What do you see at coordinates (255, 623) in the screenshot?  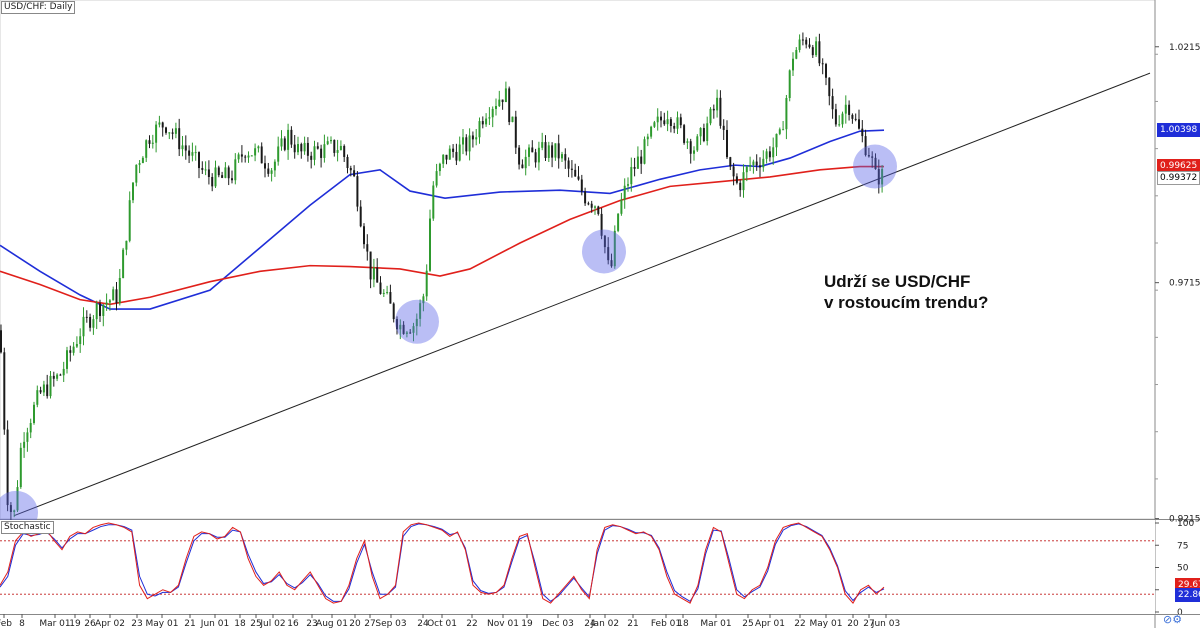 I see `time-tick-label: 25` at bounding box center [255, 623].